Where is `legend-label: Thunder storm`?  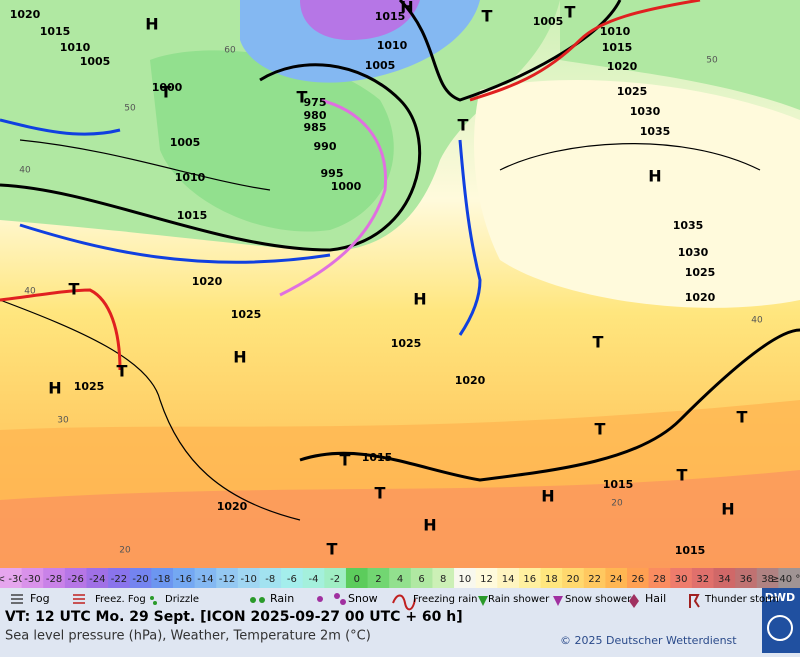 legend-label: Thunder storm is located at coordinates (741, 599).